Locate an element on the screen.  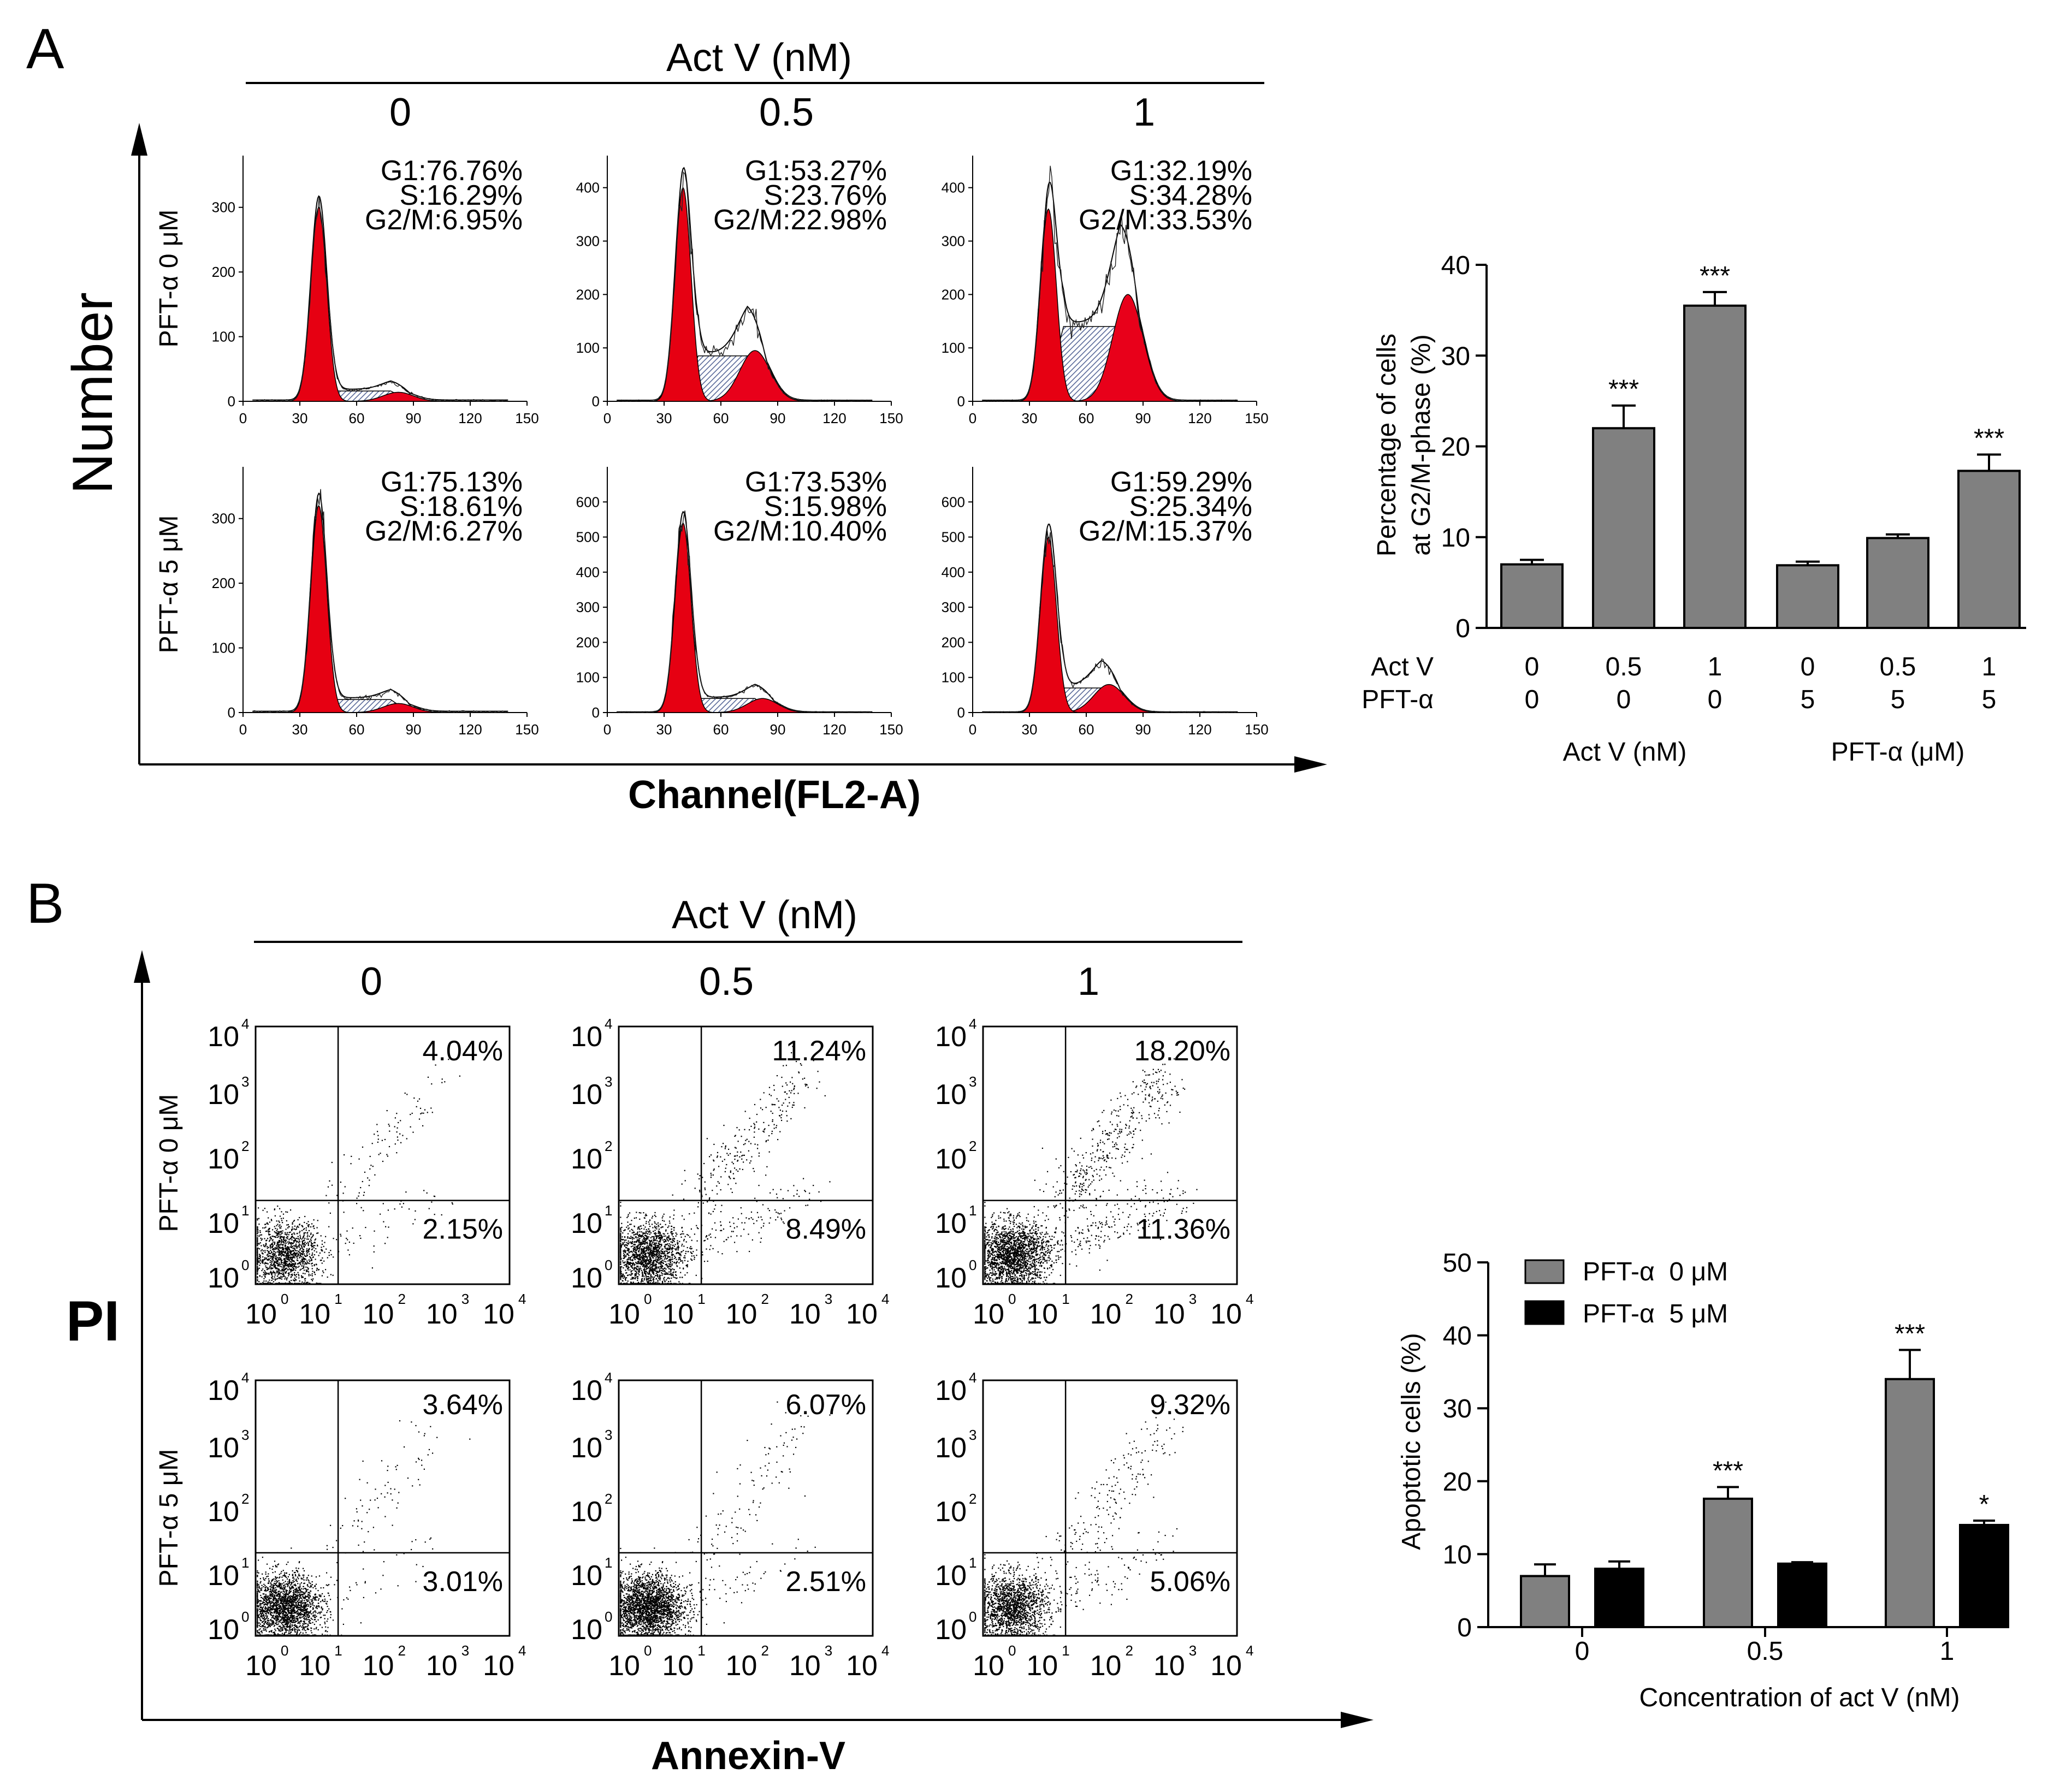
g2m-actv-value: 0 is located at coordinates (1808, 666).